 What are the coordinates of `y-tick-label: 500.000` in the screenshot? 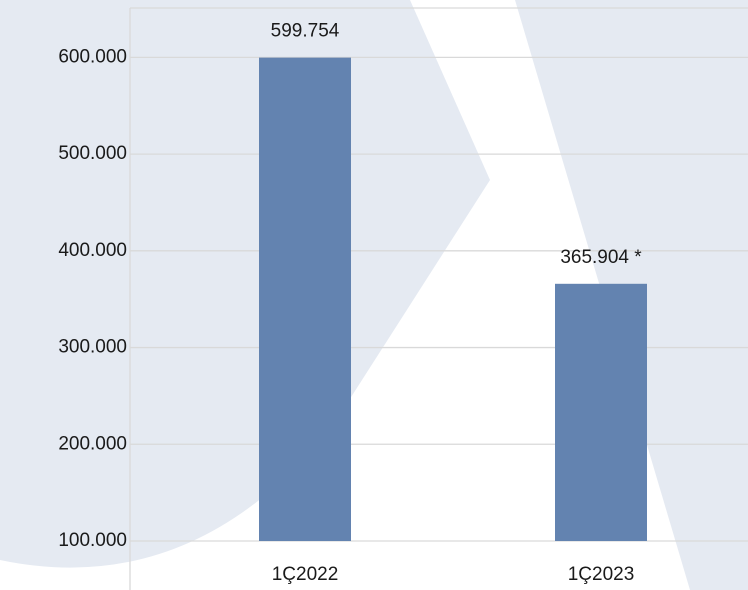 It's located at (92, 153).